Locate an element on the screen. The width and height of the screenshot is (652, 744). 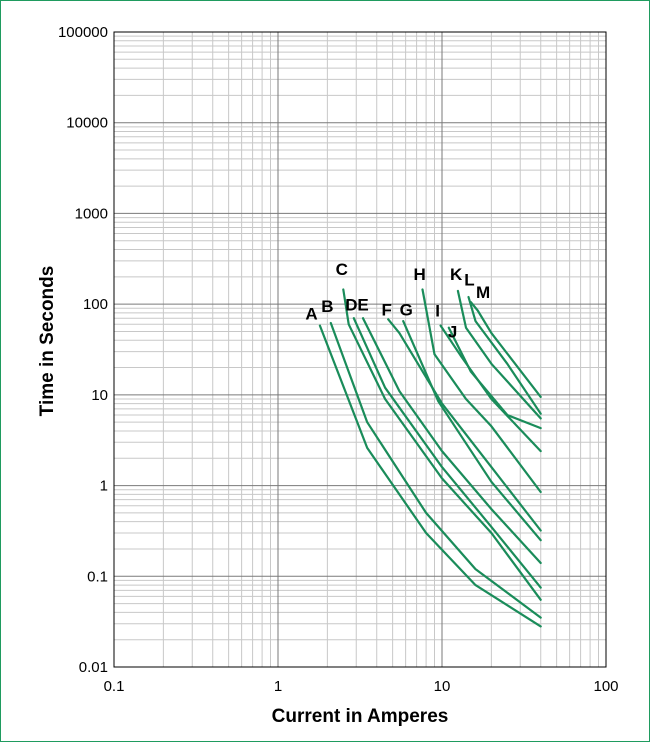
curve-k is located at coordinates (499, 354).